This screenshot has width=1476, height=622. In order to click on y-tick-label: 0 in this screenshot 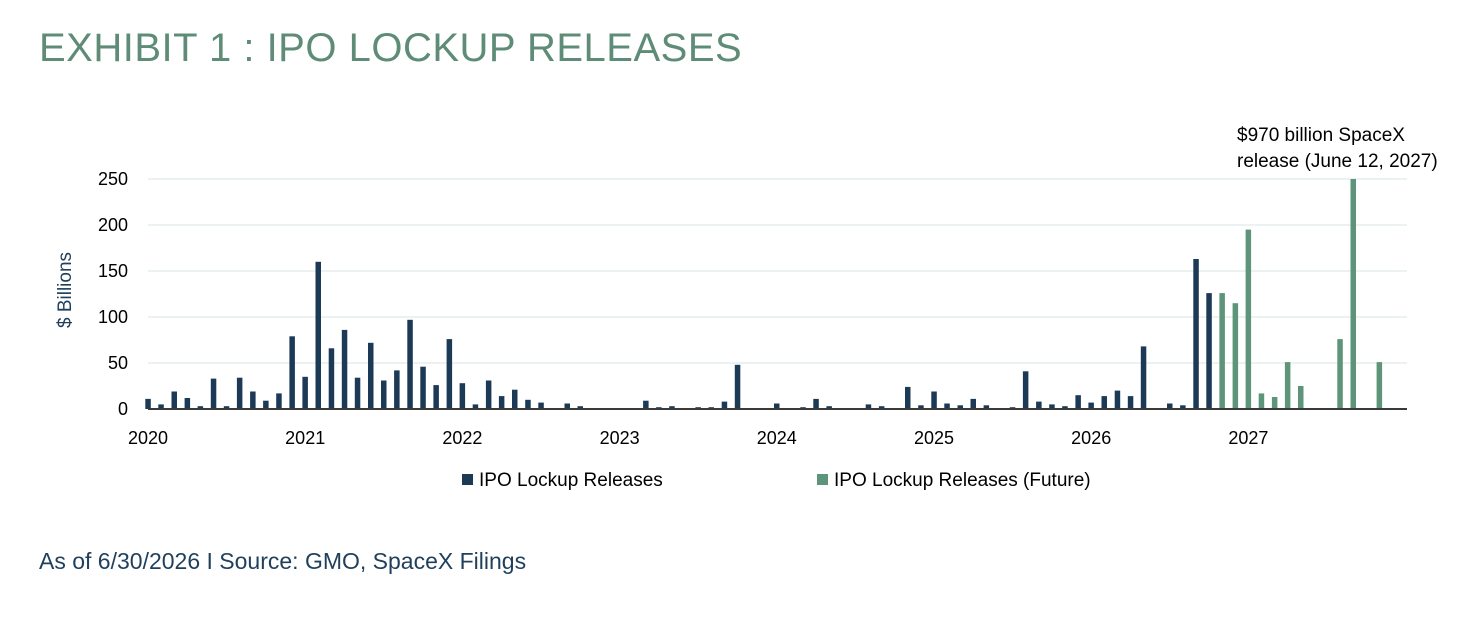, I will do `click(123, 409)`.